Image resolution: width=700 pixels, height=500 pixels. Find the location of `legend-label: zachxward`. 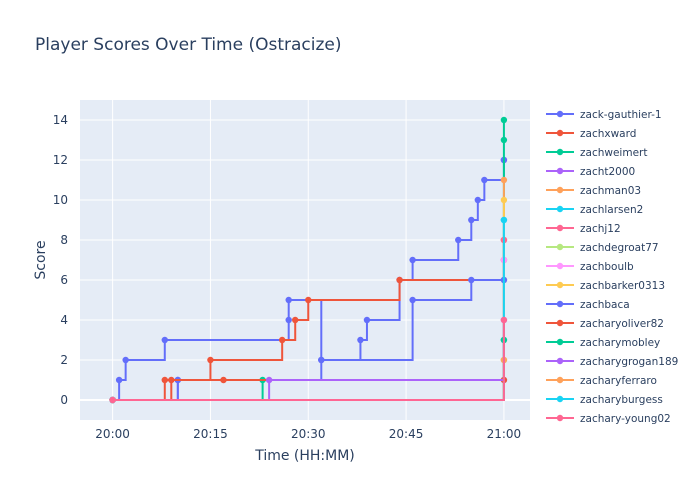

legend-label: zachxward is located at coordinates (608, 134).